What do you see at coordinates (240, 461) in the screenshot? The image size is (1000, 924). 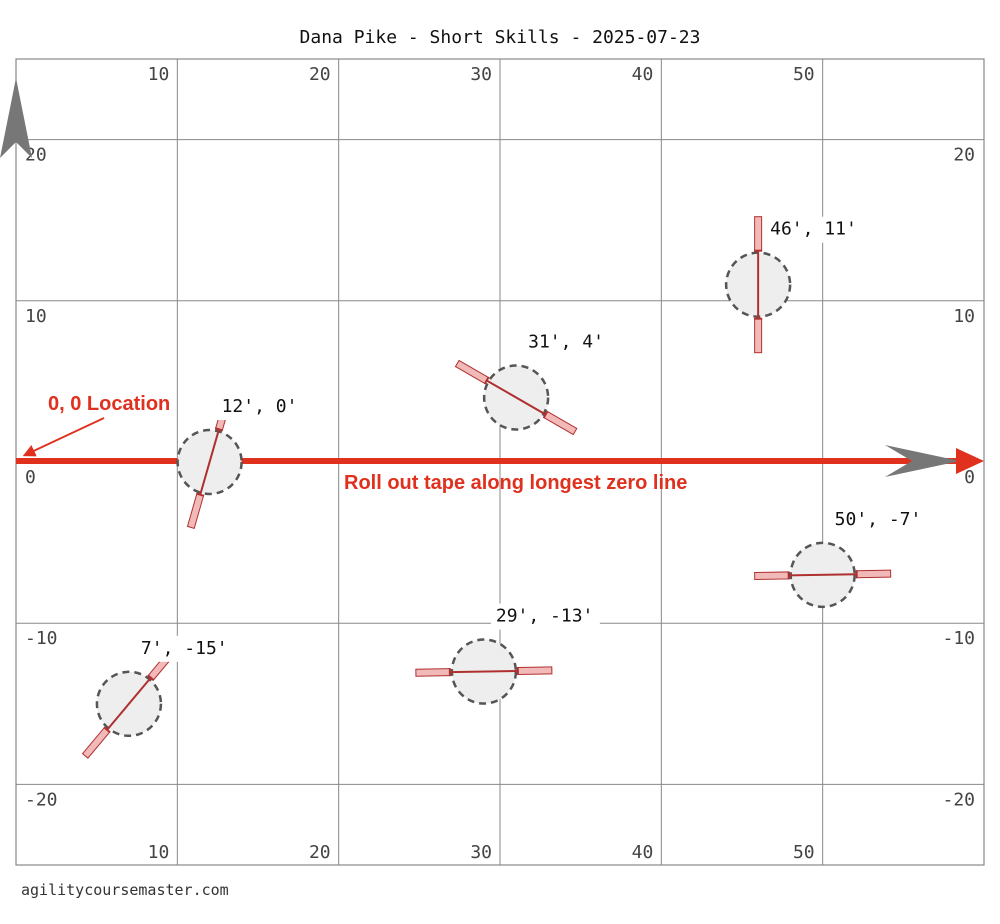 I see `obstacle: 12', 0'` at bounding box center [240, 461].